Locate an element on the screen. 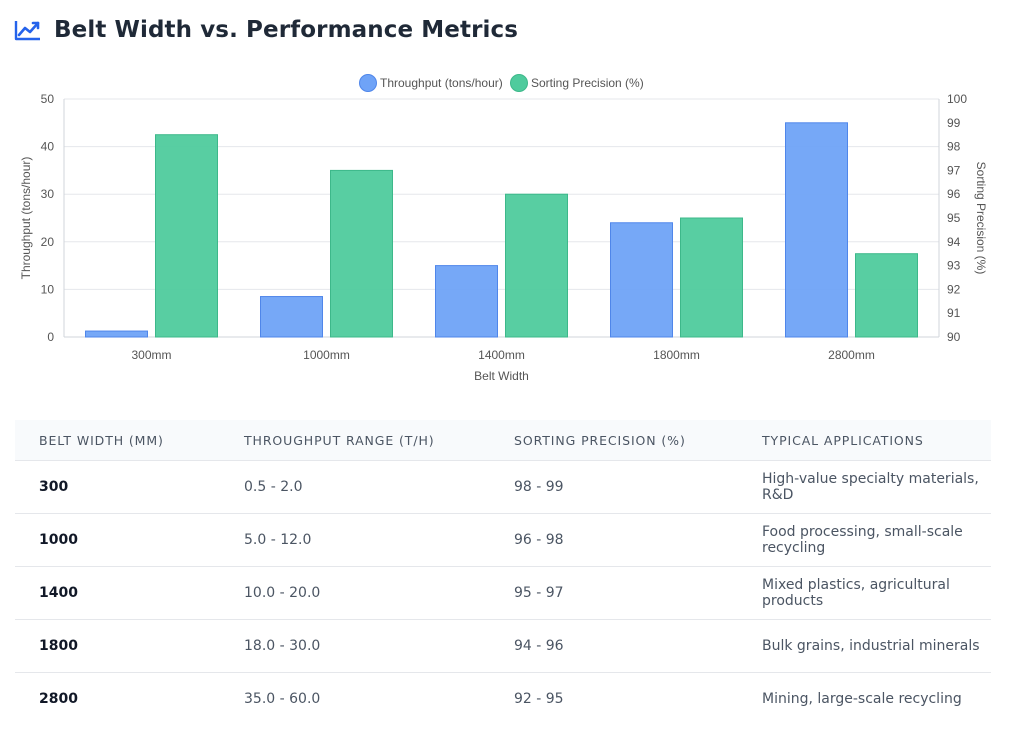  table-cell: 300 is located at coordinates (117, 487).